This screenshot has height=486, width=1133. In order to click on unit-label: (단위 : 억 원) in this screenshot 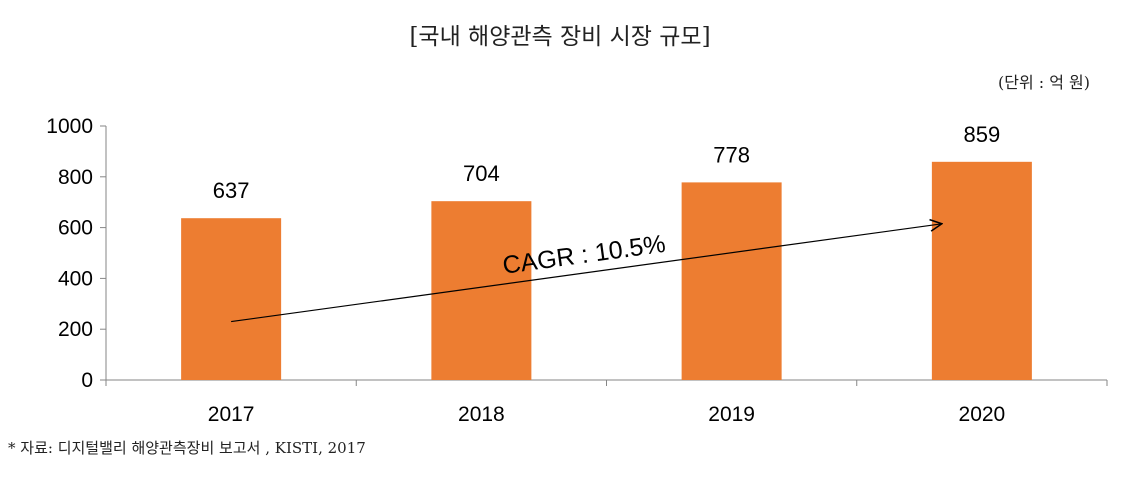, I will do `click(1044, 82)`.